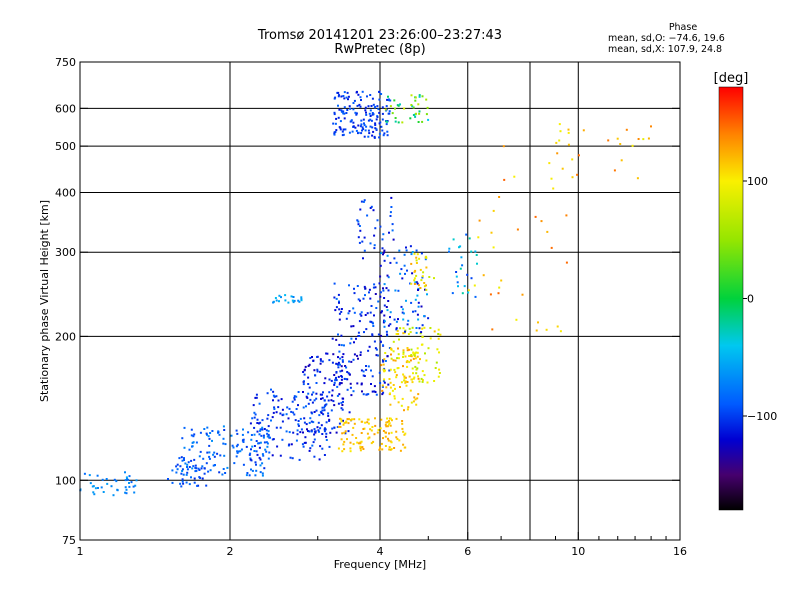 This screenshot has width=800, height=600. Describe the element at coordinates (666, 38) in the screenshot. I see `phase-stats-o: mean, sd,O: −74.6, 19.6` at that location.